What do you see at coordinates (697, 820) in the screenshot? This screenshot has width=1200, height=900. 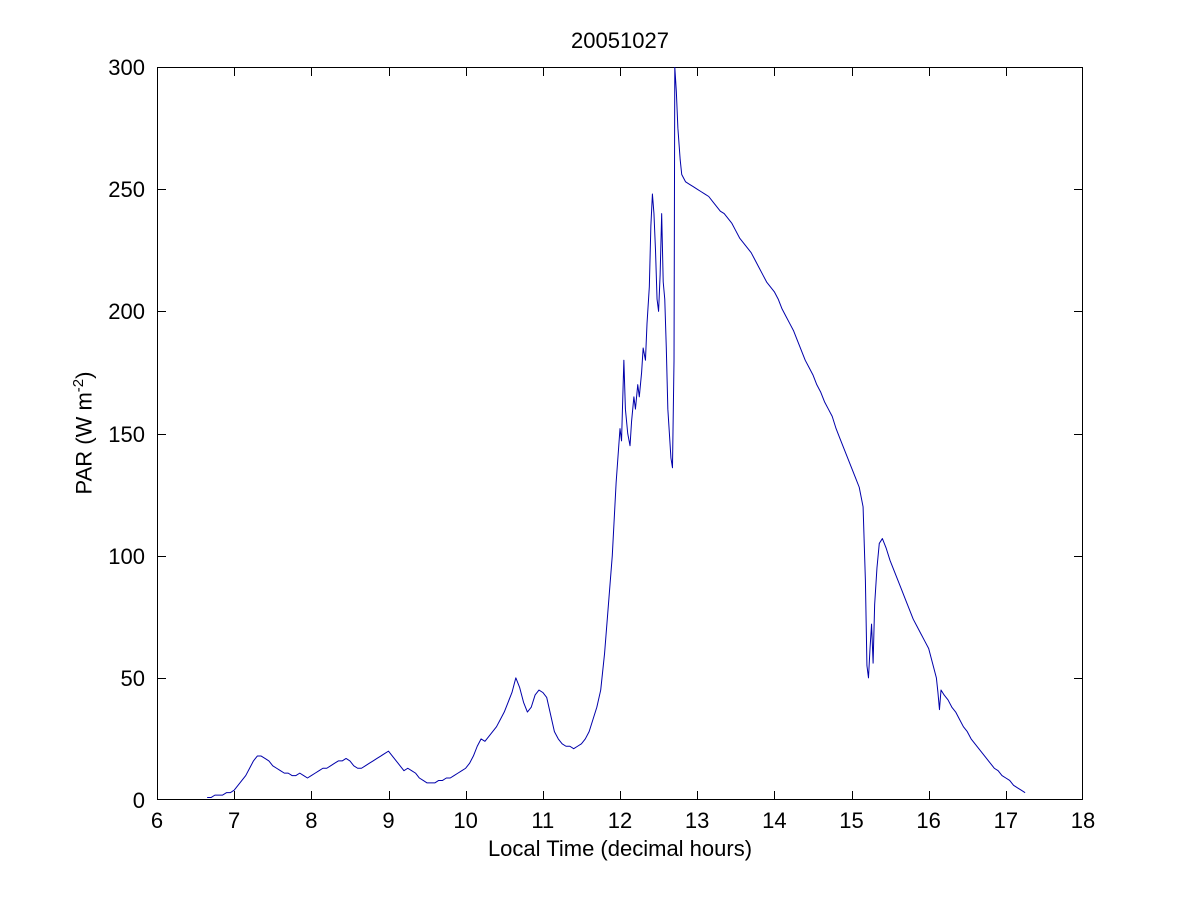 I see `x-tick-label: 13` at bounding box center [697, 820].